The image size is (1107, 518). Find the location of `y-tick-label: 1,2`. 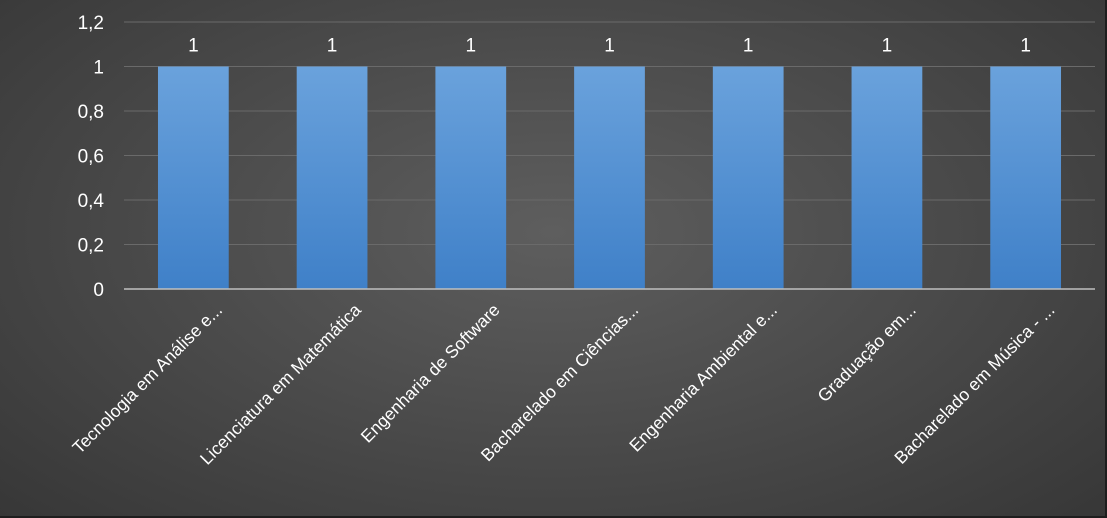

y-tick-label: 1,2 is located at coordinates (91, 23).